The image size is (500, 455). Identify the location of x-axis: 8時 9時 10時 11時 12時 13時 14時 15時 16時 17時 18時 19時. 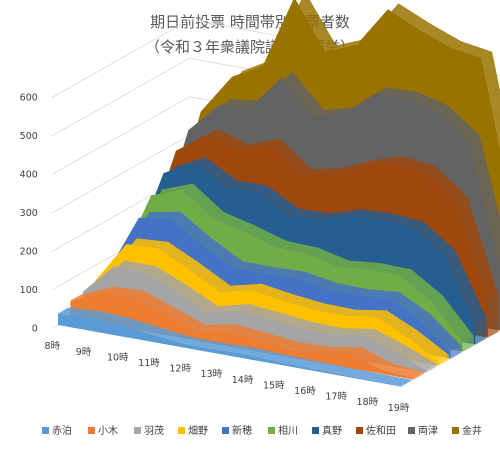
(227, 377).